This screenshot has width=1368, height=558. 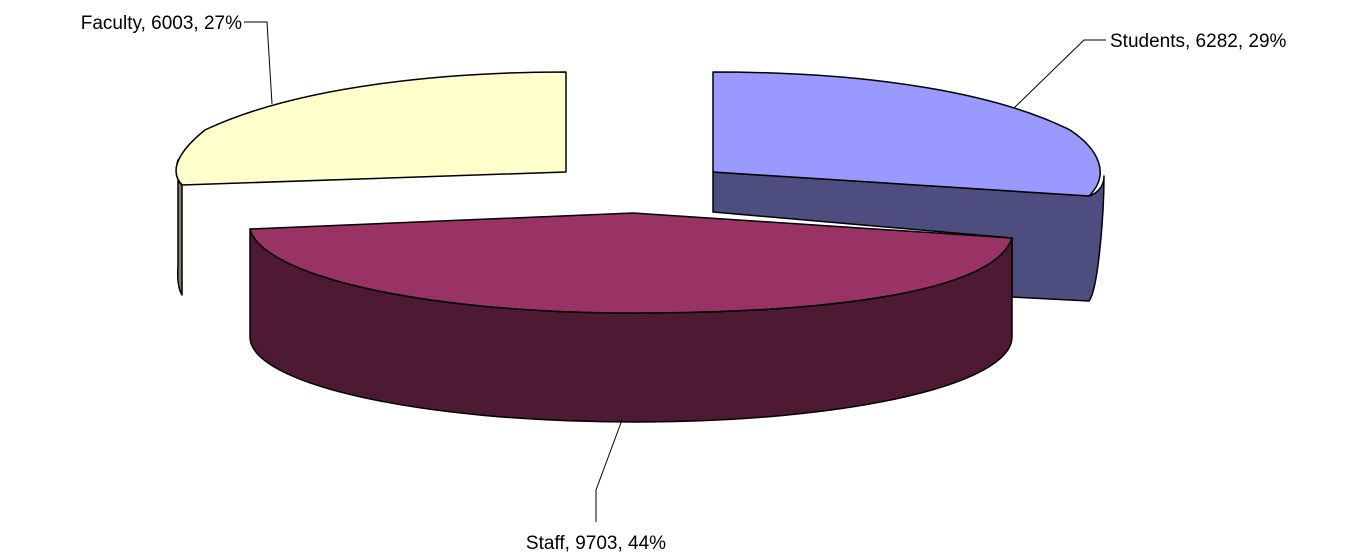 I want to click on slice-students-side, so click(x=908, y=236).